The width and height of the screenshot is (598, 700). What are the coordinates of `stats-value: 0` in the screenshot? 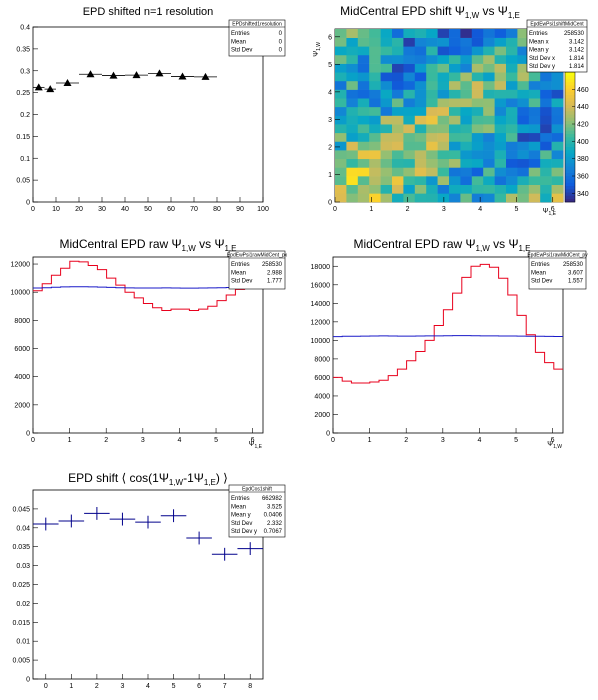 It's located at (281, 42).